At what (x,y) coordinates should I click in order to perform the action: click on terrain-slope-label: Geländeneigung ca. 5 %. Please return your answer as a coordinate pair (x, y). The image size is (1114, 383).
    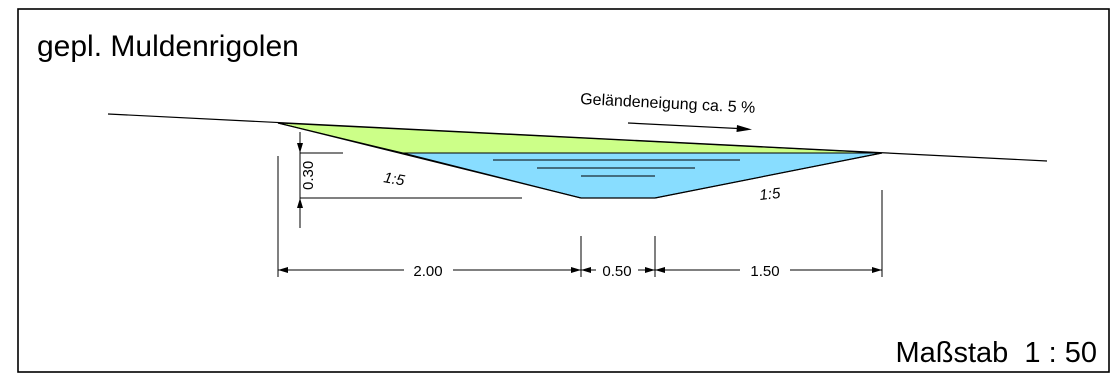
    Looking at the image, I should click on (668, 104).